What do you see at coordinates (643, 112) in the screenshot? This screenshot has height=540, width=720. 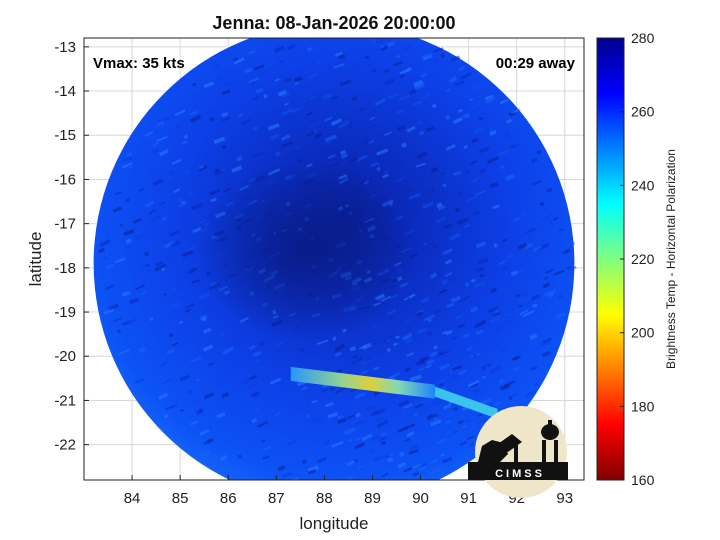 I see `colorbar-tick-label: 260` at bounding box center [643, 112].